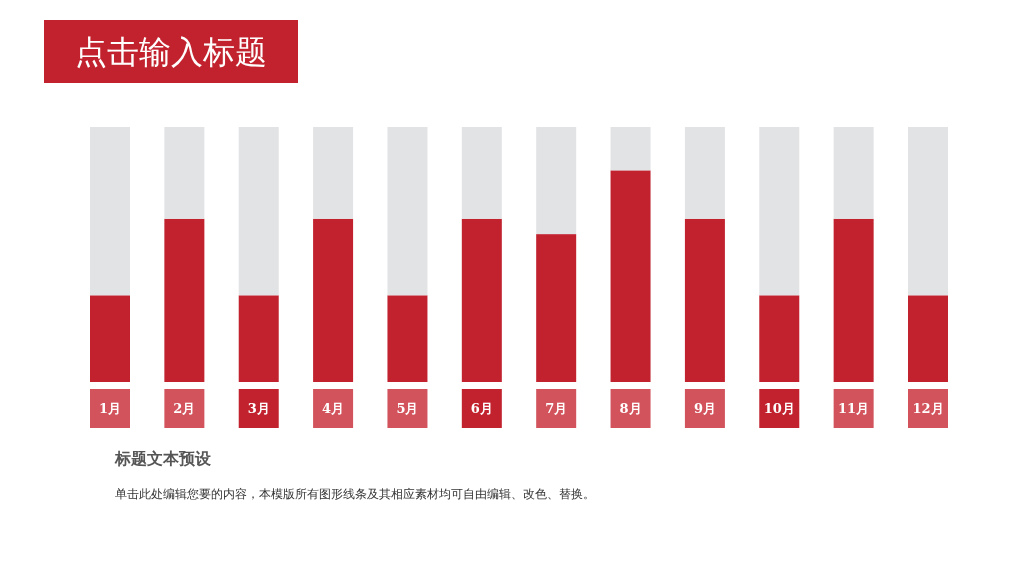  Describe the element at coordinates (258, 408) in the screenshot. I see `x-tick-label: 3月` at that location.